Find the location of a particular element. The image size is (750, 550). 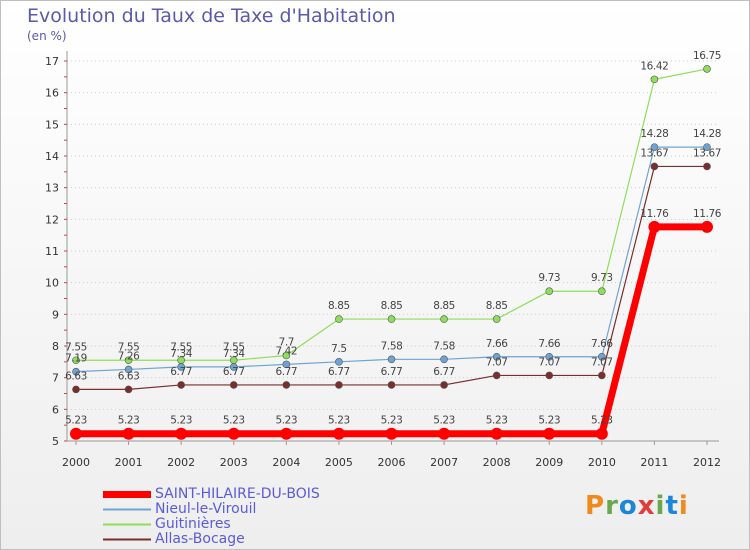

data-label: 11.76 is located at coordinates (707, 214).